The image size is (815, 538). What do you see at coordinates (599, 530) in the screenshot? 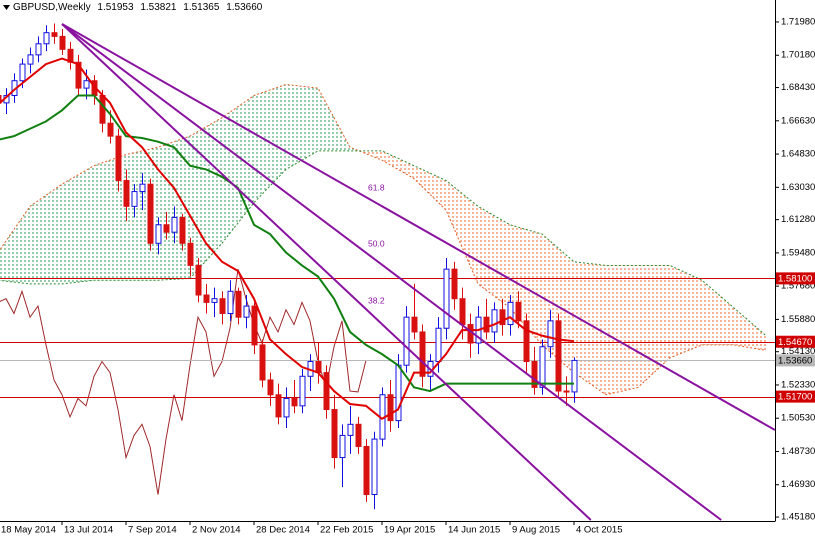
I see `x-tick-label: 4 Oct 2015` at bounding box center [599, 530].